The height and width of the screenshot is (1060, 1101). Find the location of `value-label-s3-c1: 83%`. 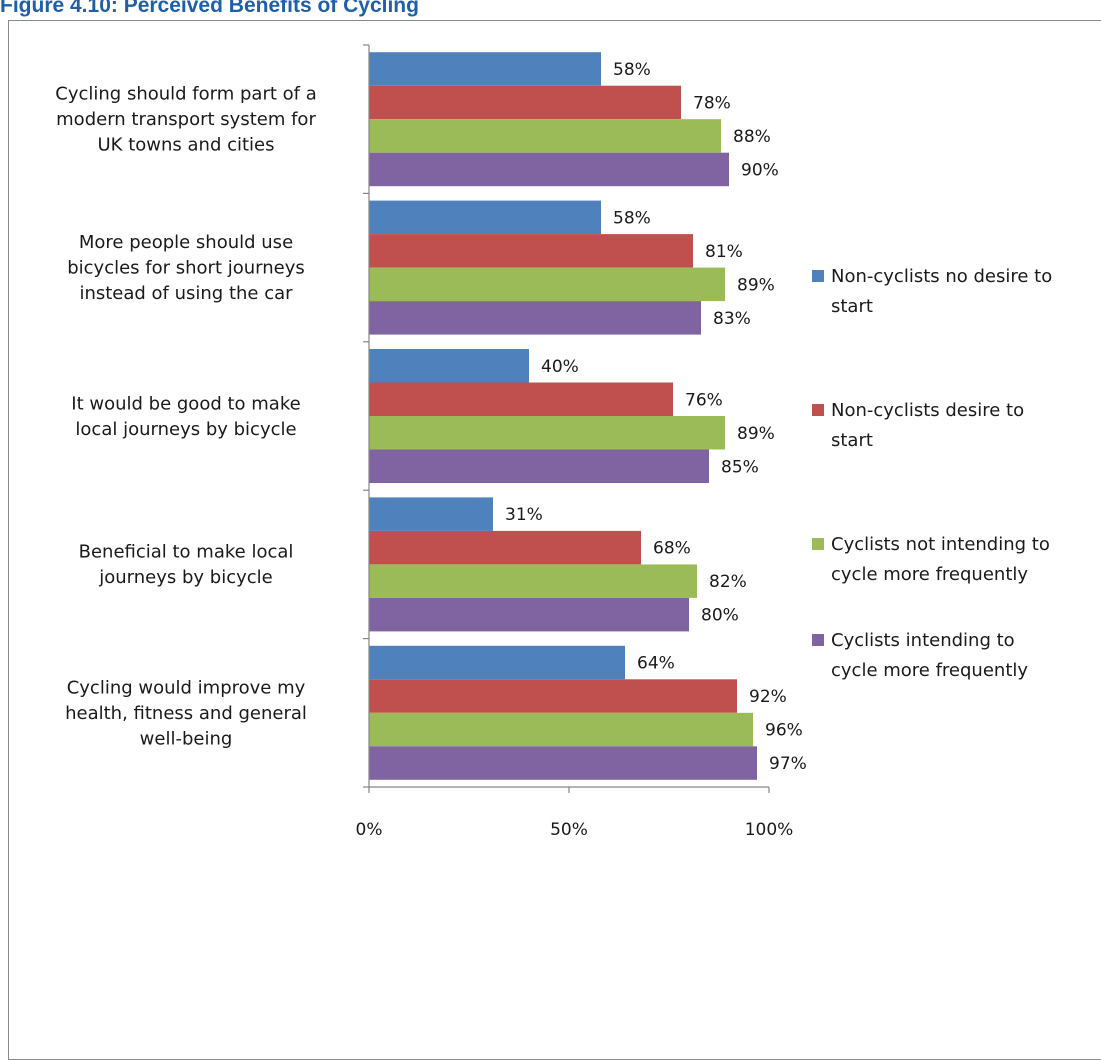

value-label-s3-c1: 83% is located at coordinates (732, 319).